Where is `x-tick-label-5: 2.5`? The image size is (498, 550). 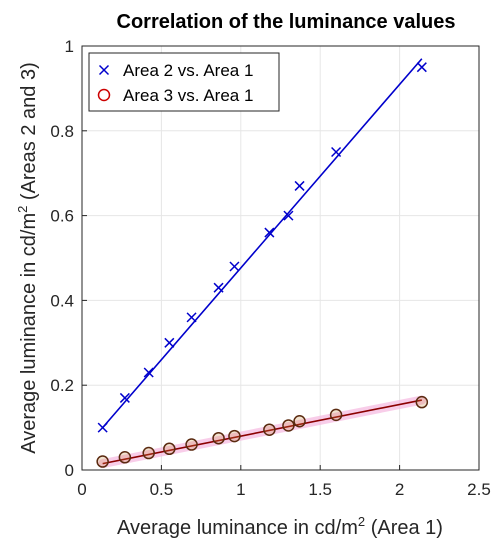 x-tick-label-5: 2.5 is located at coordinates (479, 489).